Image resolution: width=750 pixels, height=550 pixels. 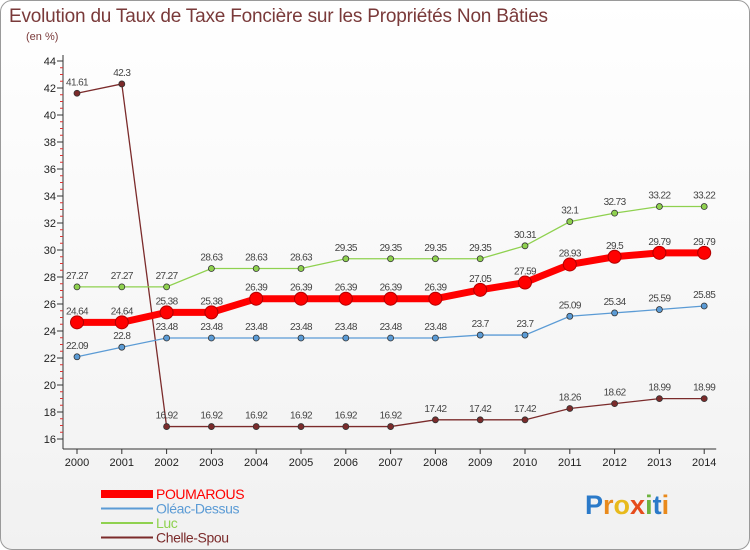 What do you see at coordinates (77, 346) in the screenshot?
I see `data-label: 22.09` at bounding box center [77, 346].